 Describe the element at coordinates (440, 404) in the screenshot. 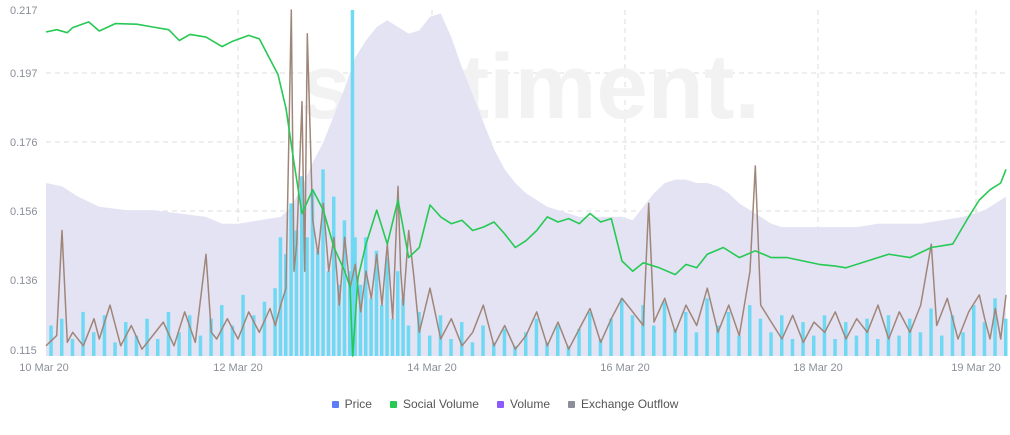

I see `legend-label-social-volume: Social Volume` at that location.